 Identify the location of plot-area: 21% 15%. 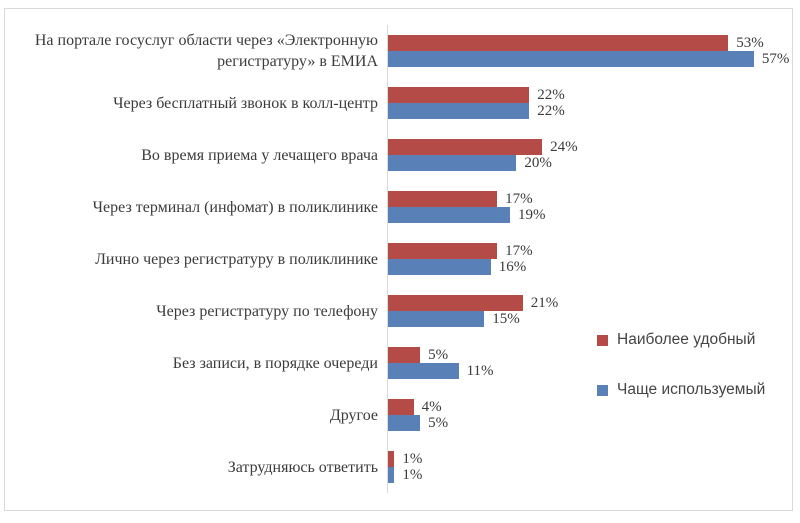
(589, 311).